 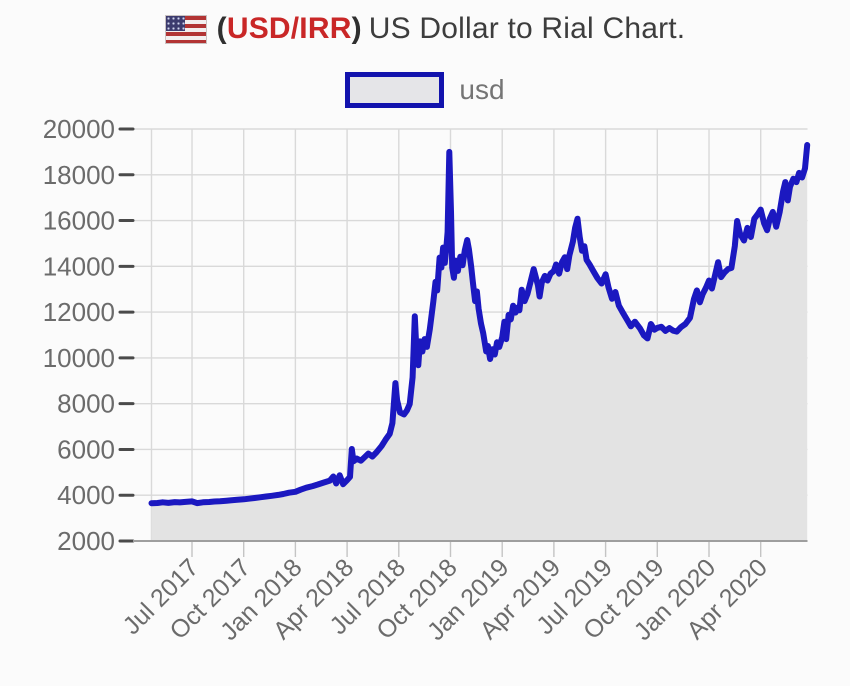 What do you see at coordinates (86, 404) in the screenshot?
I see `svg-text: 8000` at bounding box center [86, 404].